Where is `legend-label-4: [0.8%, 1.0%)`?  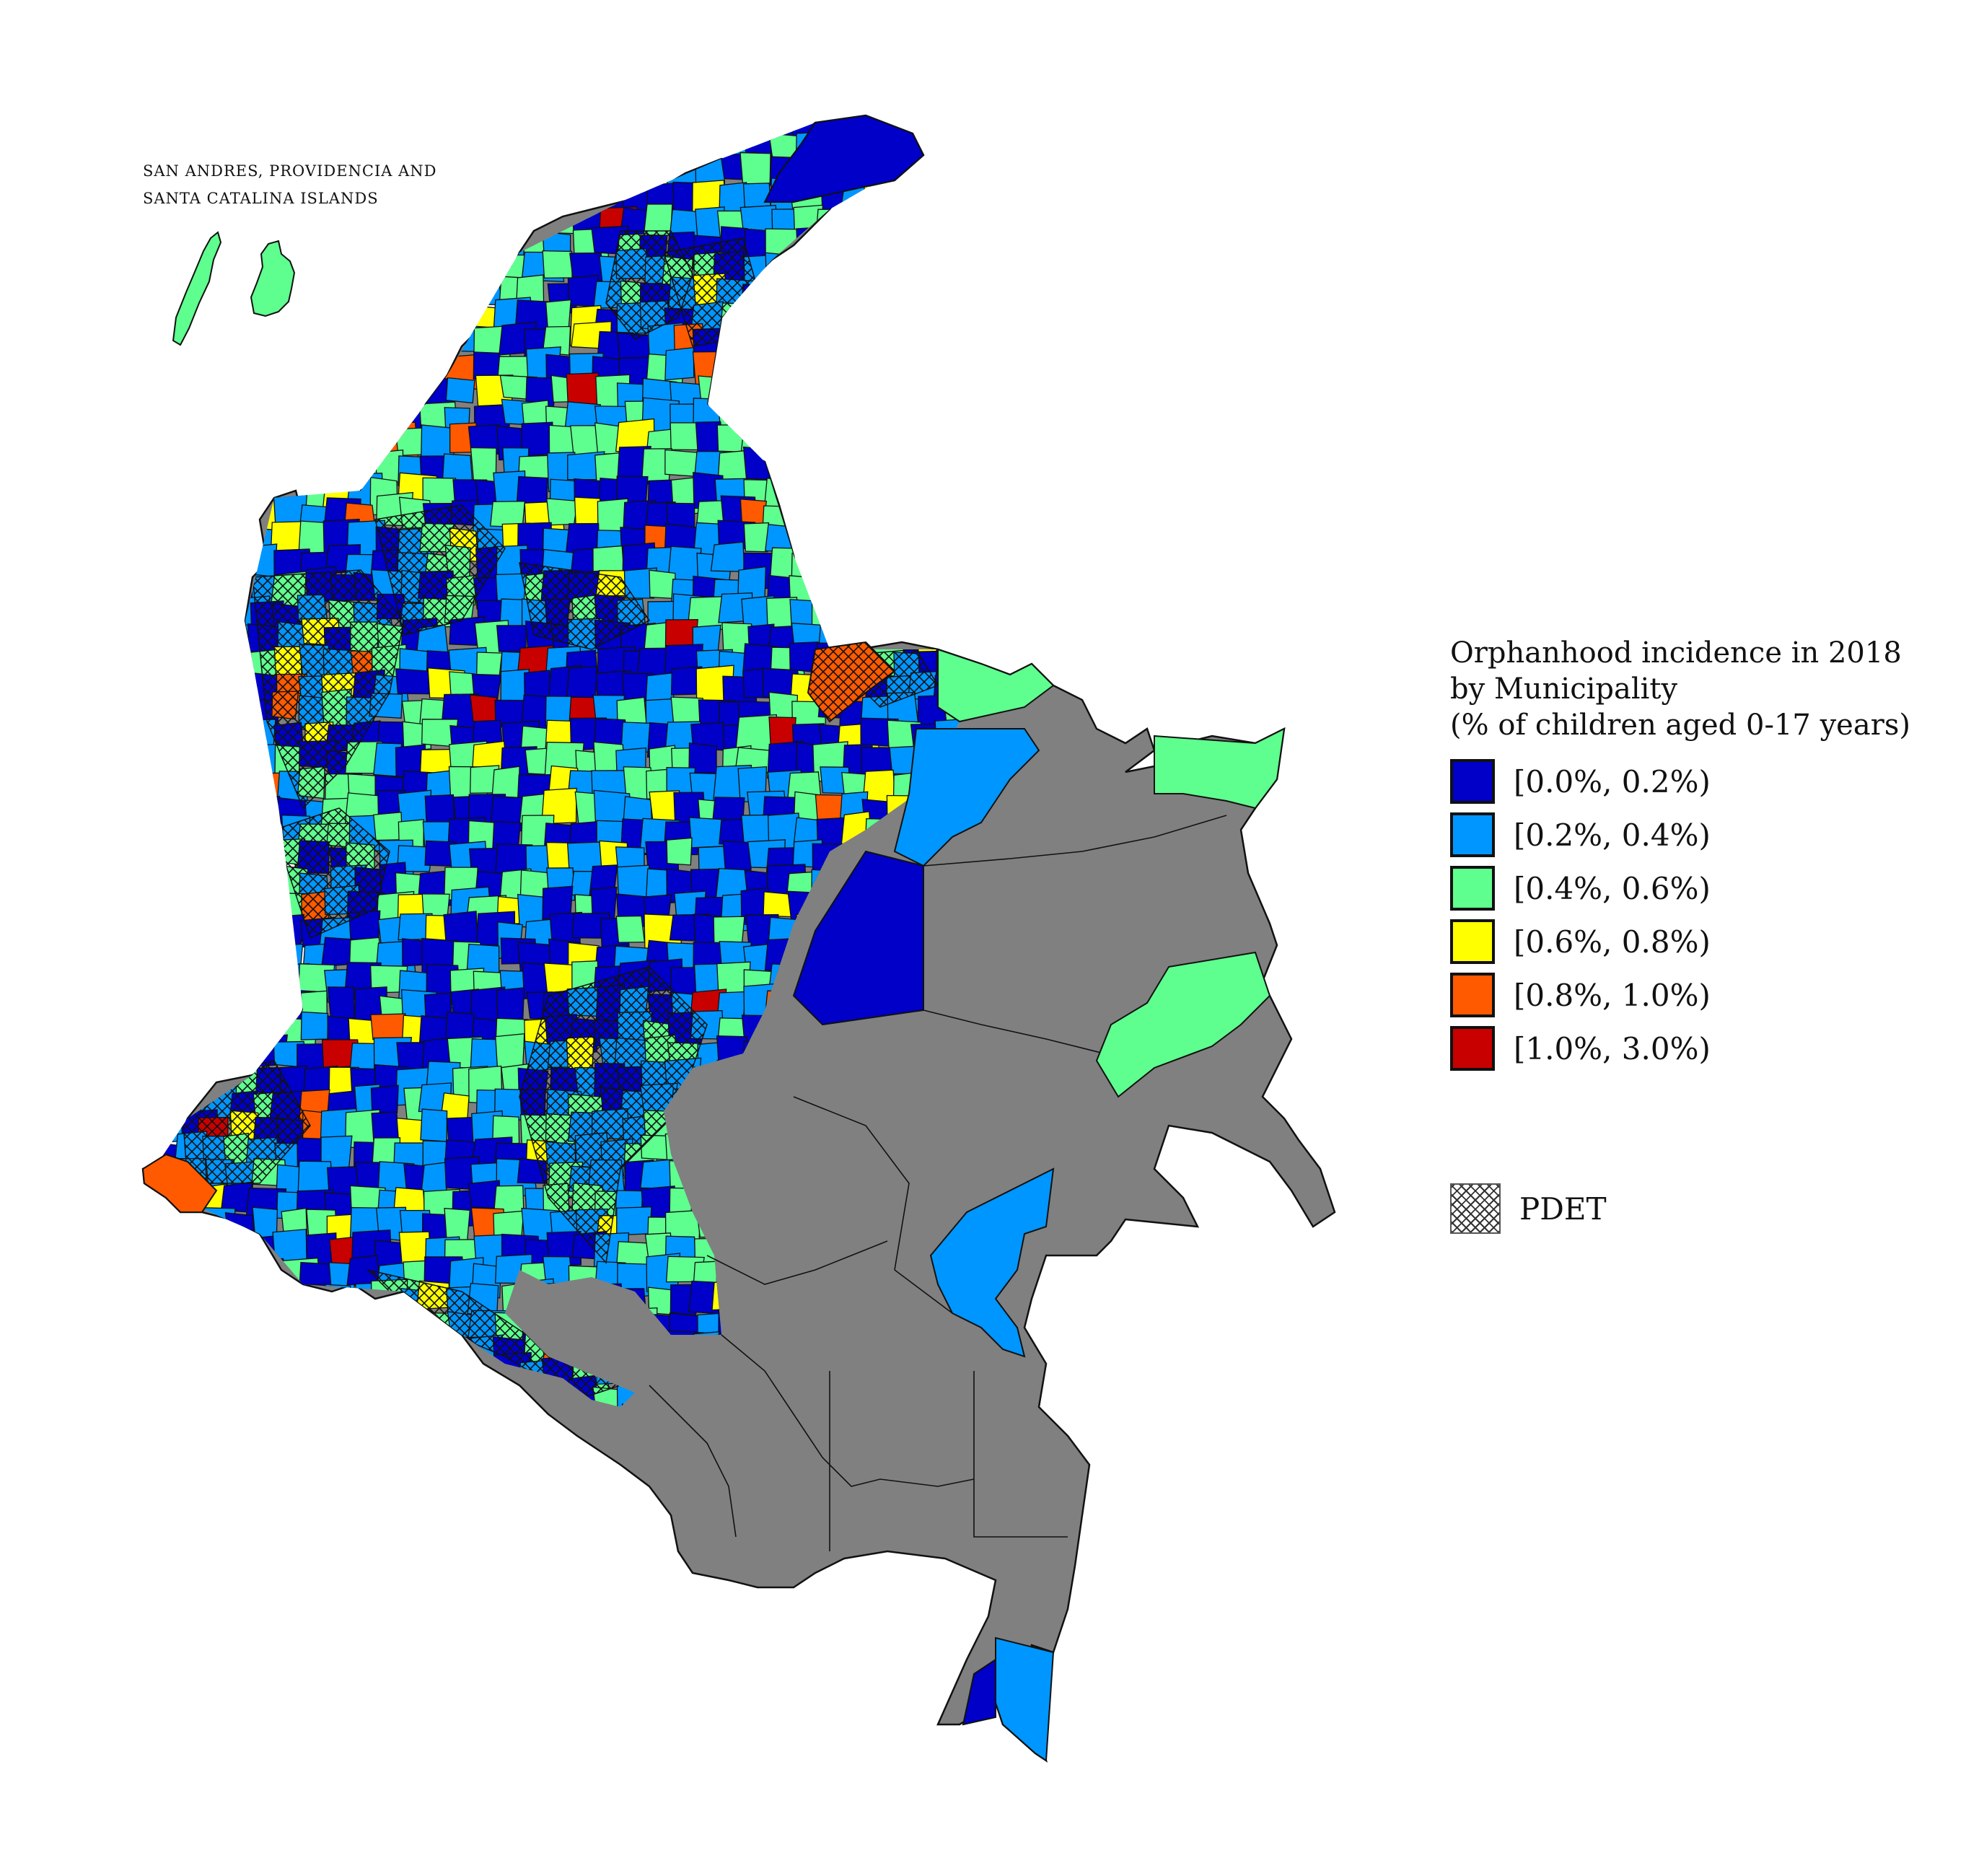 legend-label-4: [0.8%, 1.0%) is located at coordinates (1612, 995).